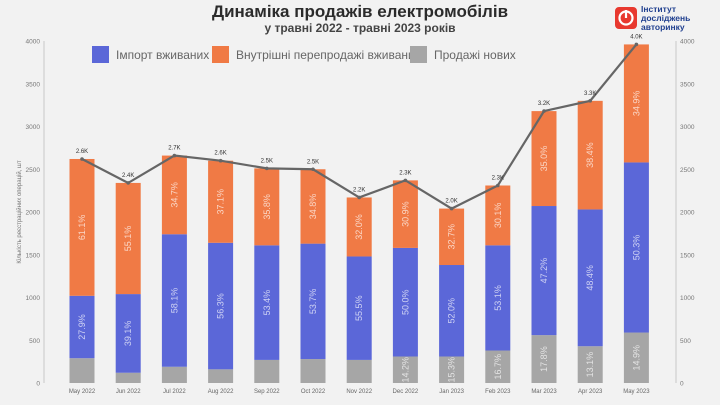 This screenshot has height=405, width=720. I want to click on x-tick-label: Jan 2023, so click(451, 392).